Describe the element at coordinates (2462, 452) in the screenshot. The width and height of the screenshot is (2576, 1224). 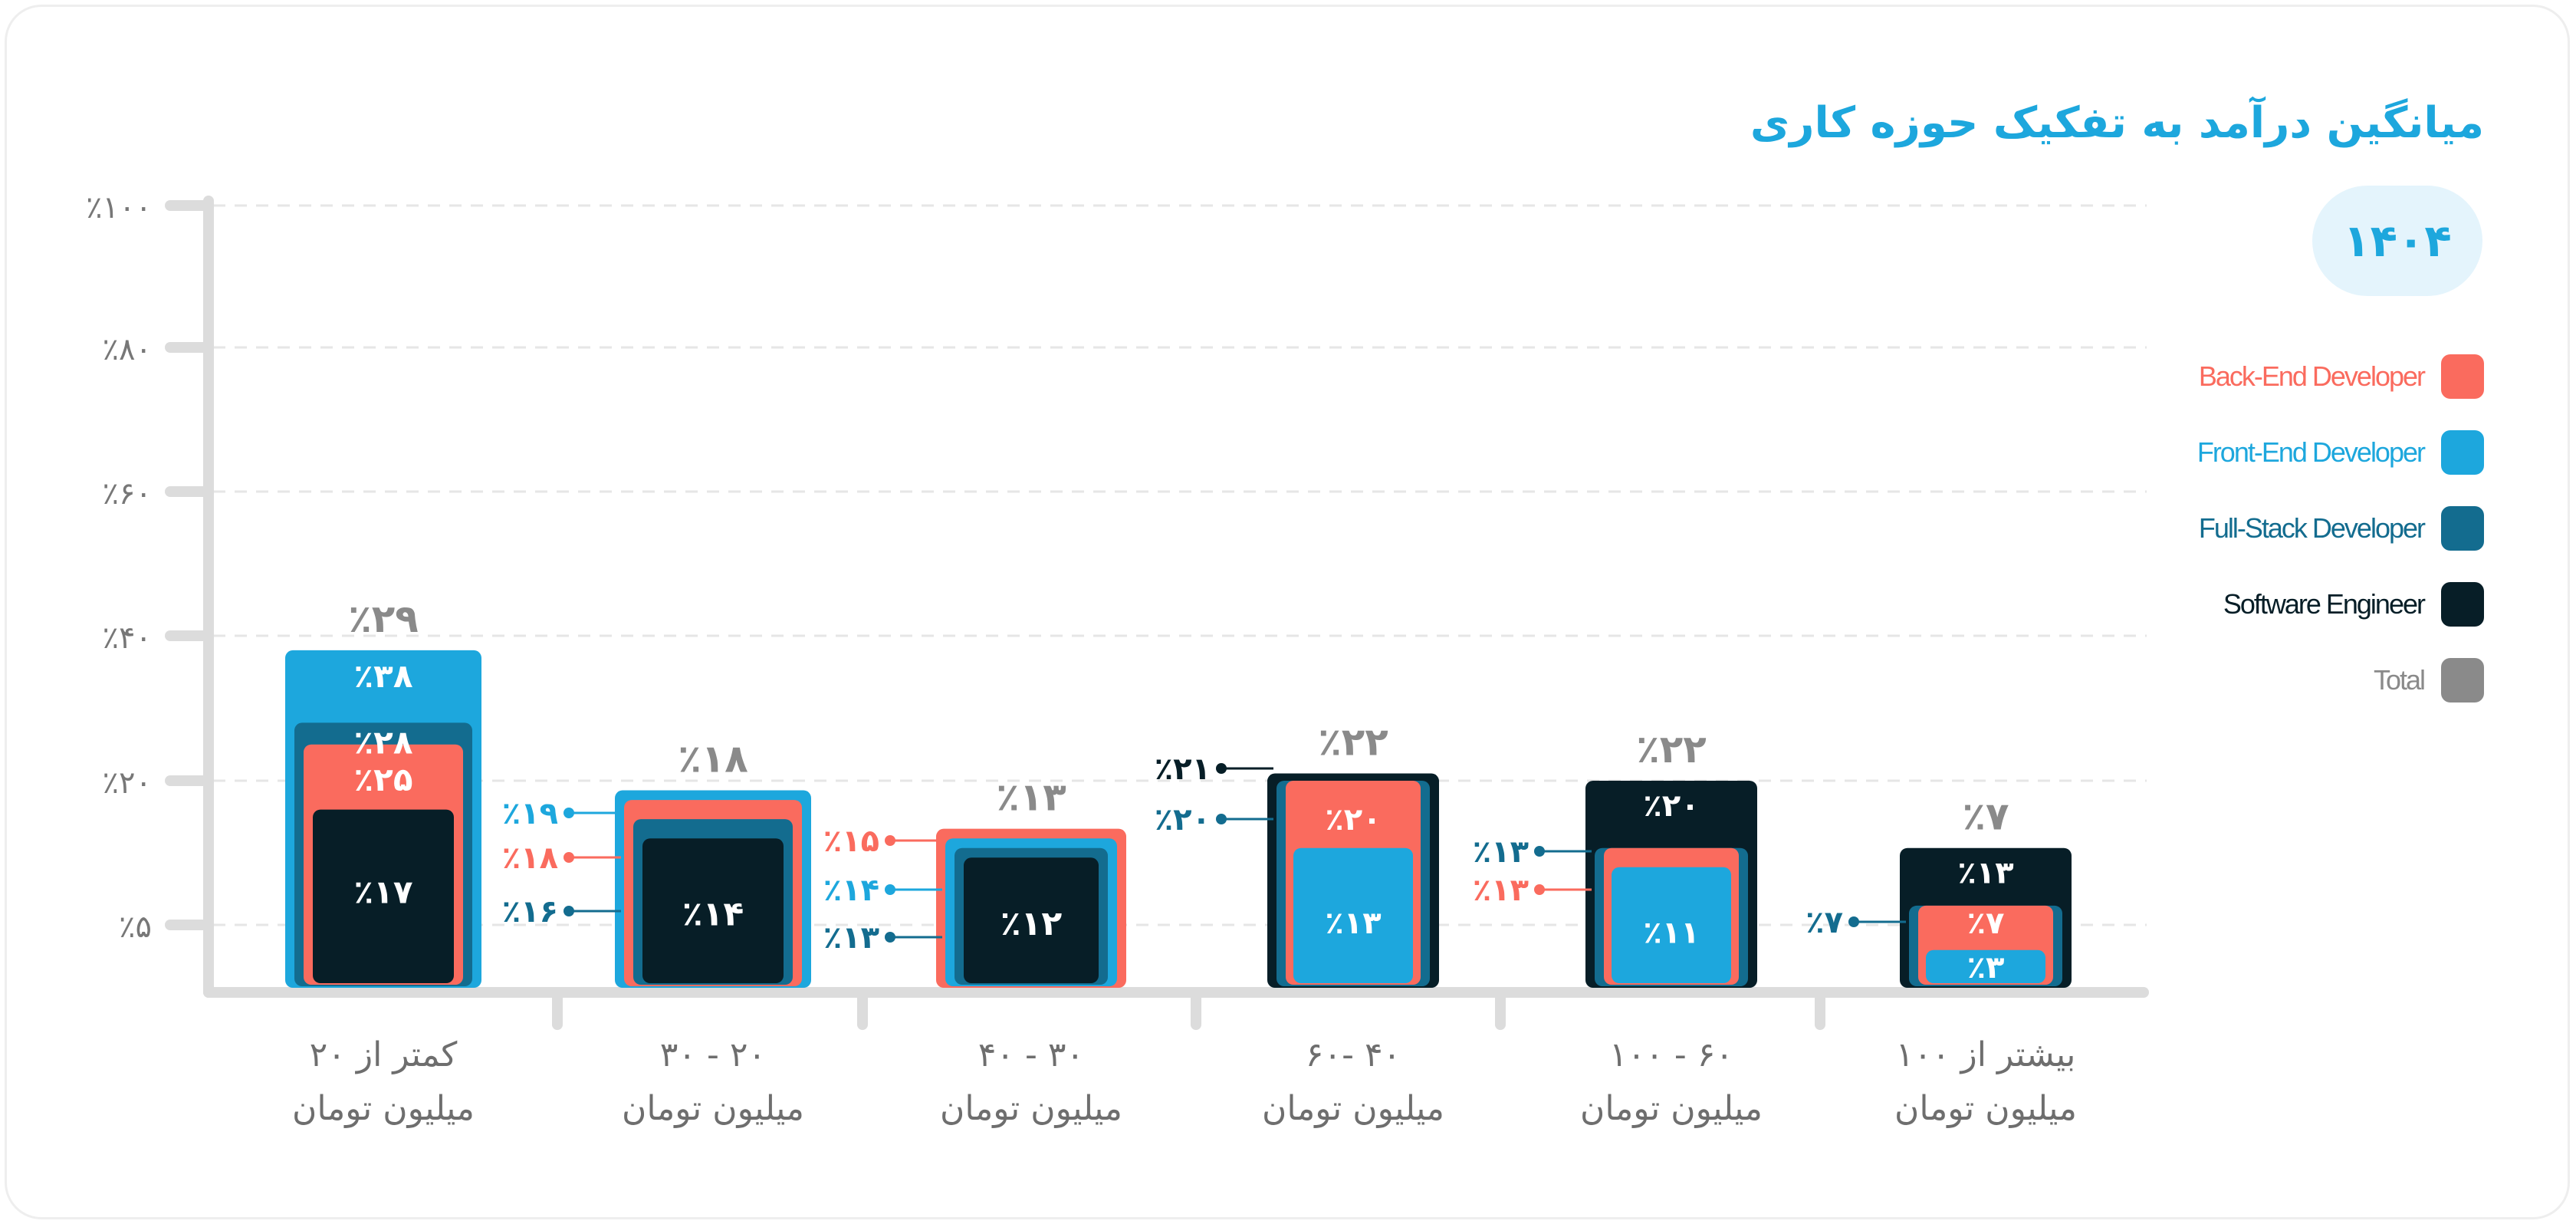
I see `legend-swatch-frontend` at that location.